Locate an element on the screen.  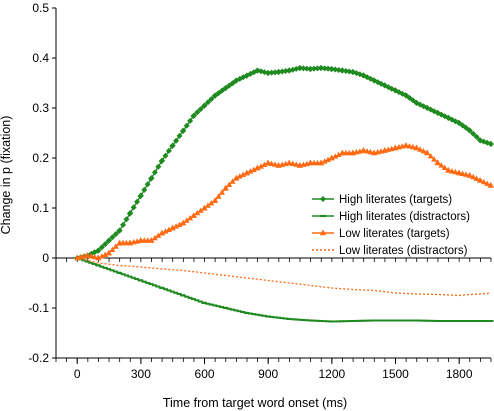
x-tick-label: 1800 is located at coordinates (459, 374).